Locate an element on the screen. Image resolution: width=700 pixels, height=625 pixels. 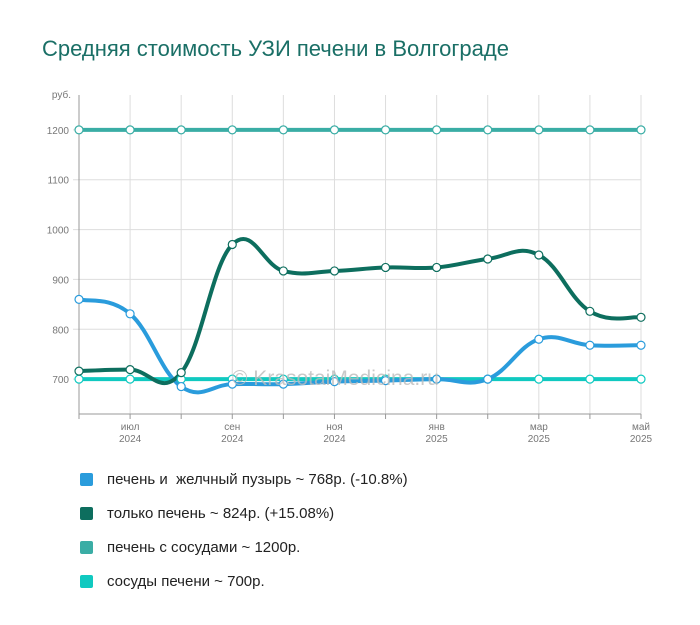
legend-item: печень с сосудами ~ 1200р. is located at coordinates (244, 547).